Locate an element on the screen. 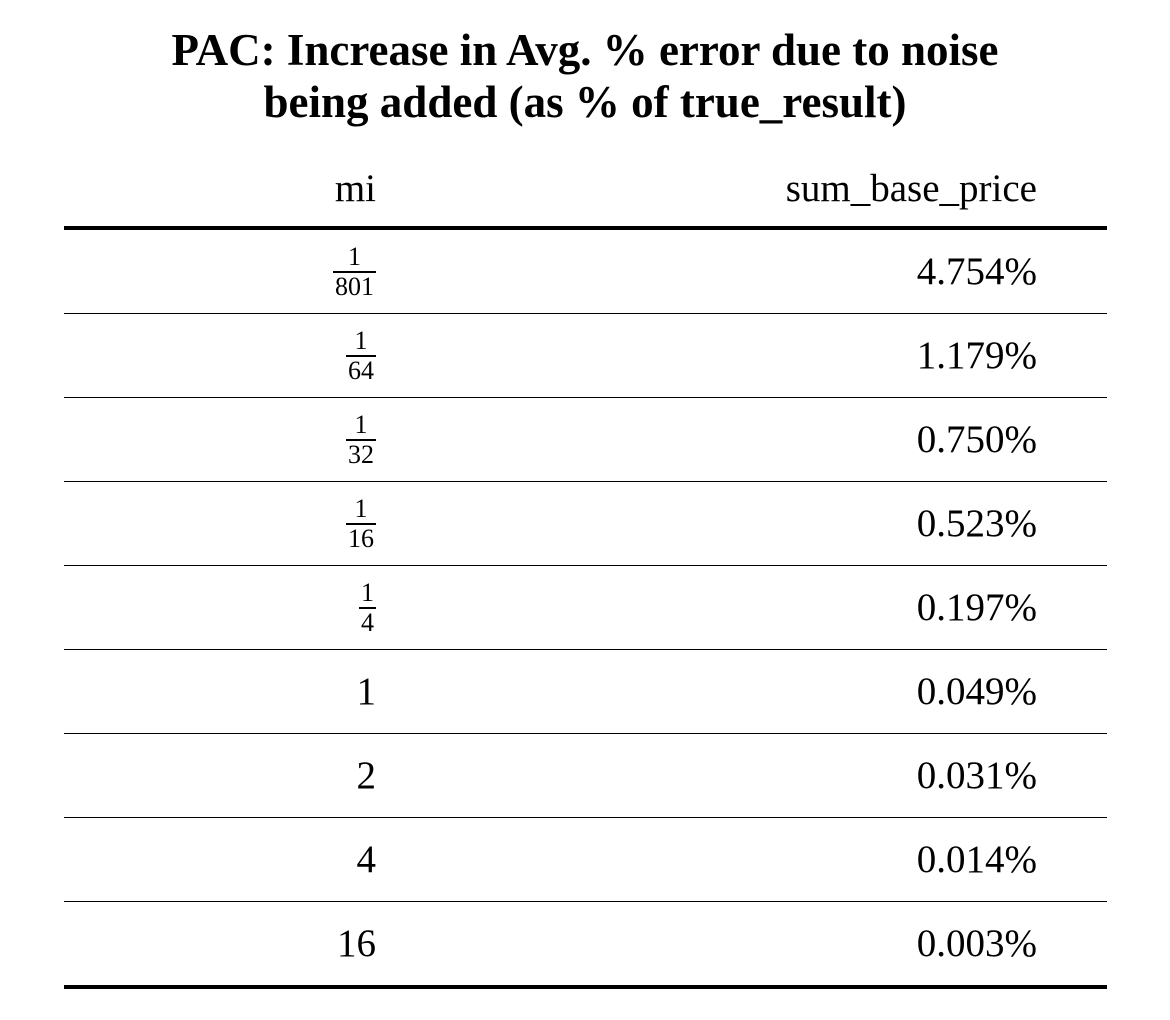 Image resolution: width=1170 pixels, height=1020 pixels. sum-base-price-cell: 0.031% is located at coordinates (741, 775).